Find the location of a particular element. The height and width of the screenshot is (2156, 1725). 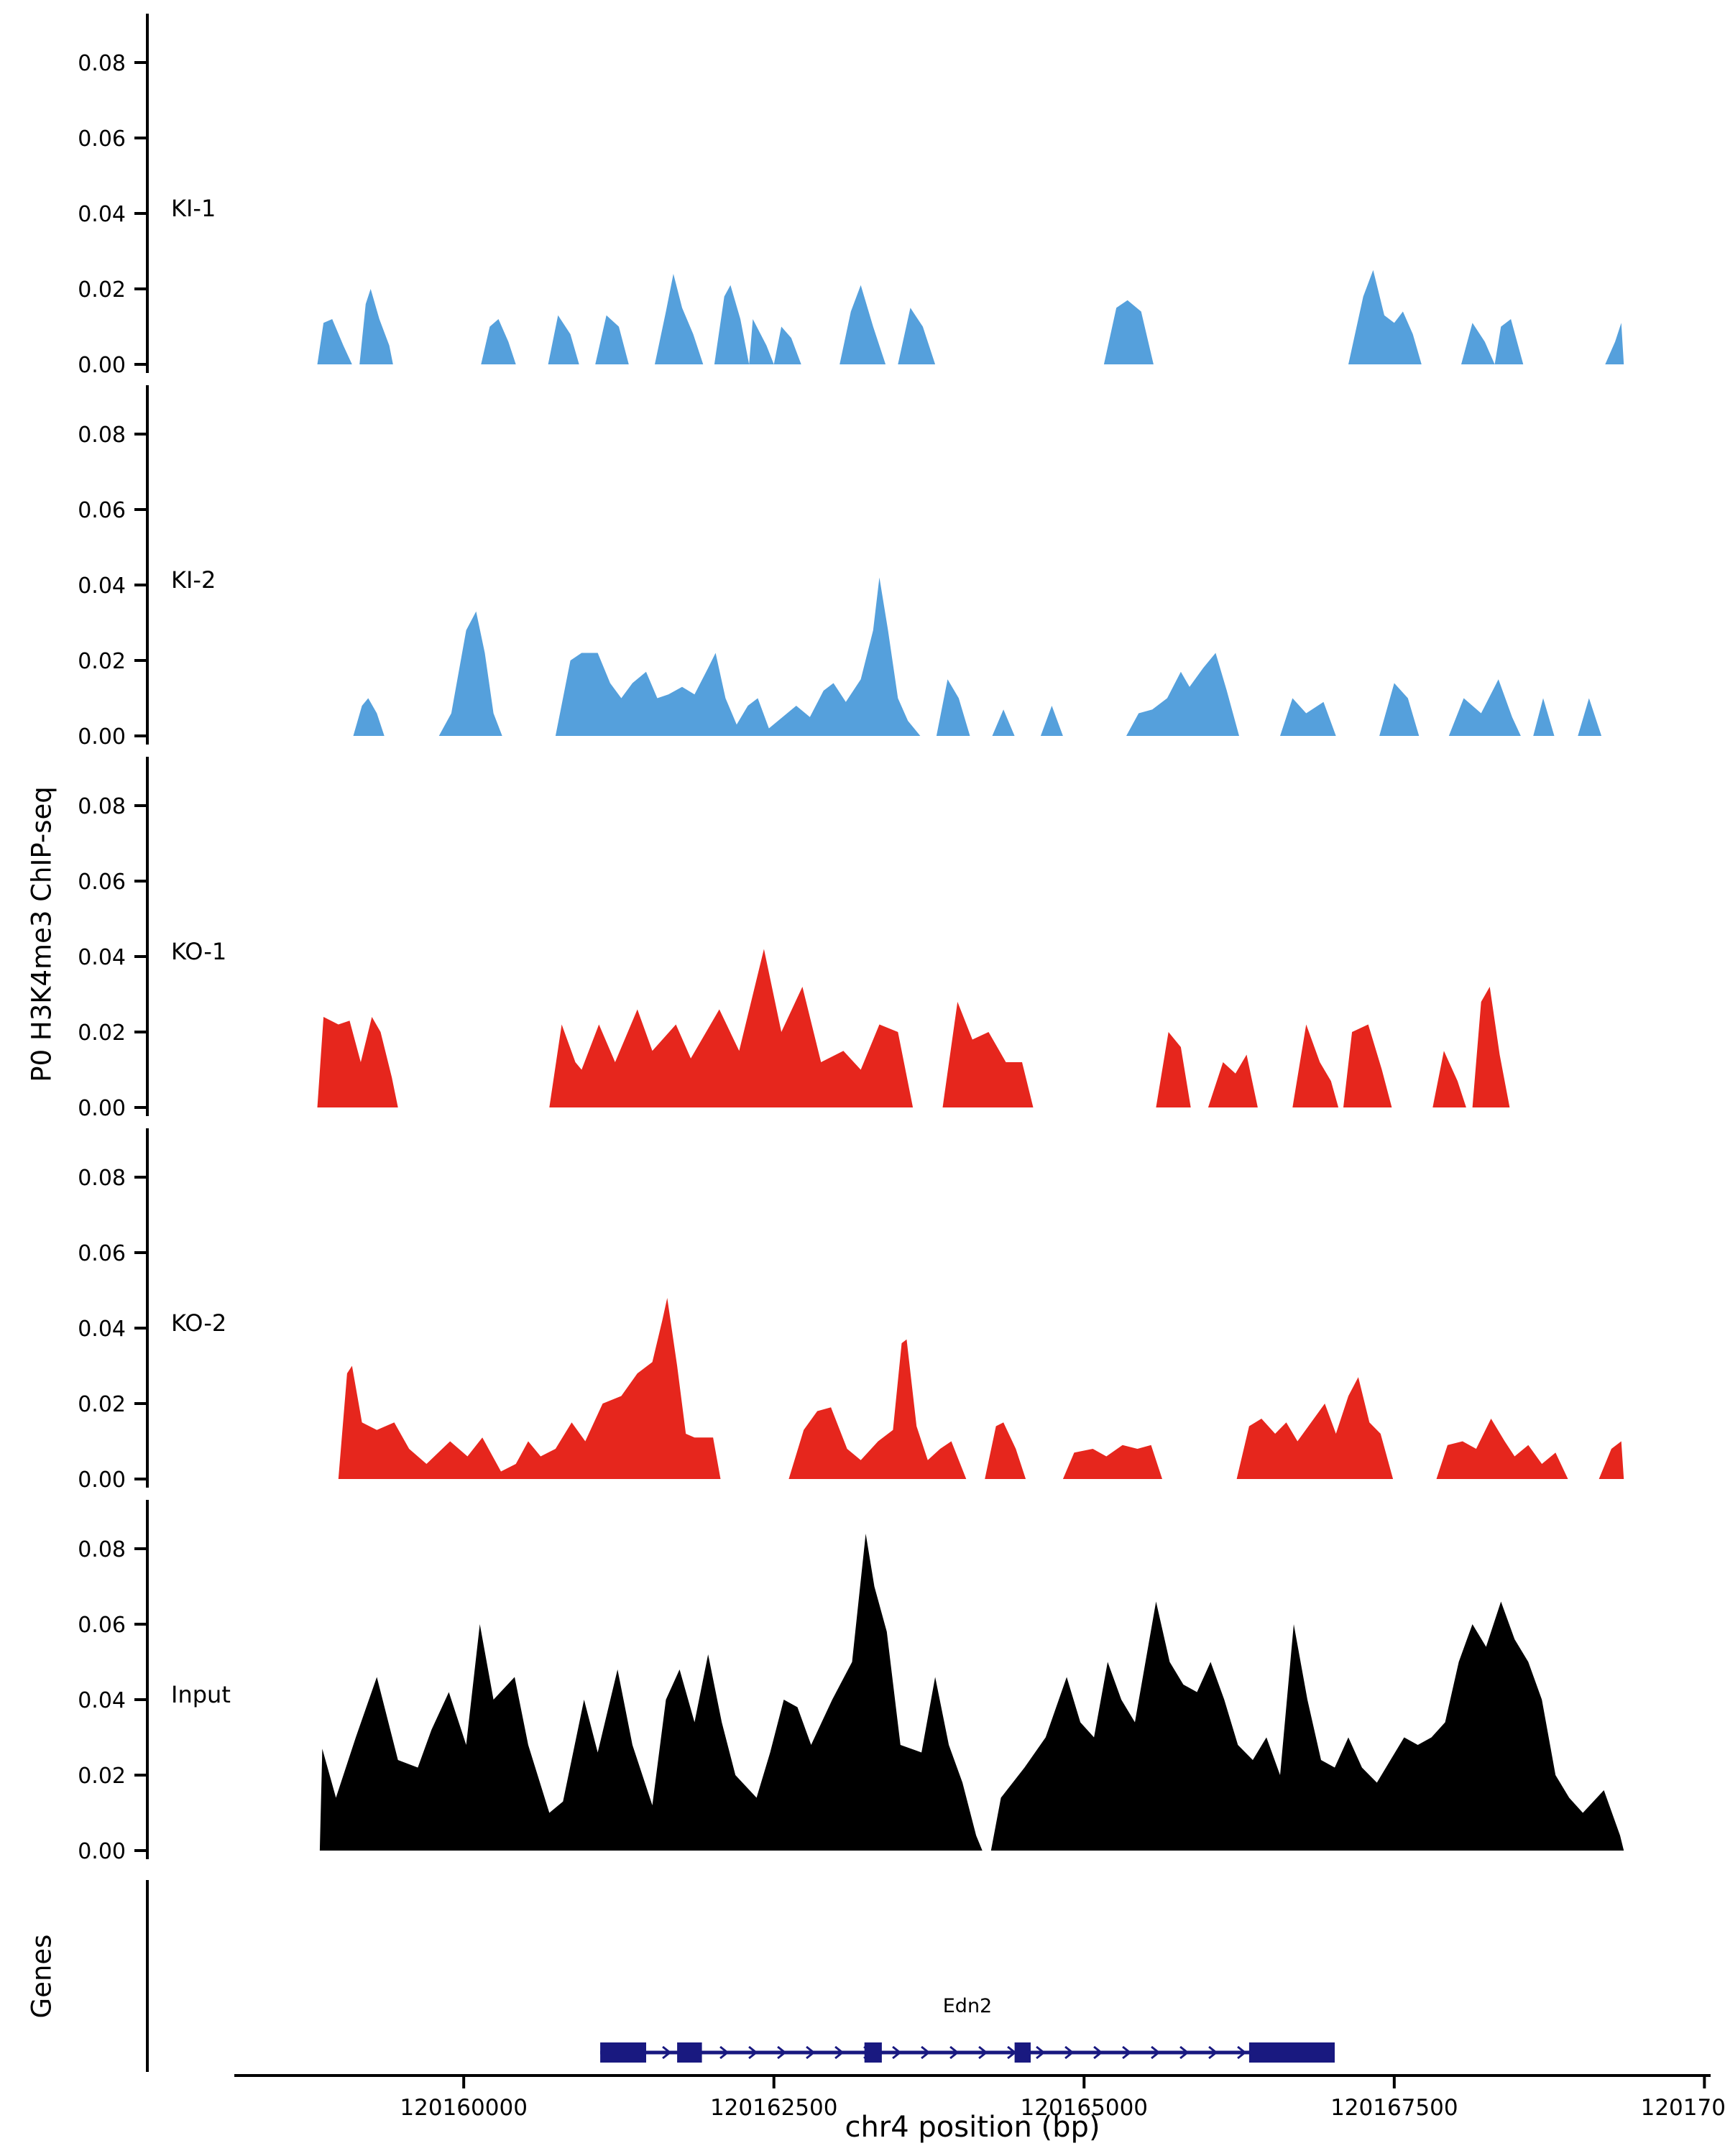

x-tick-label: 120170000 is located at coordinates (1683, 2108).